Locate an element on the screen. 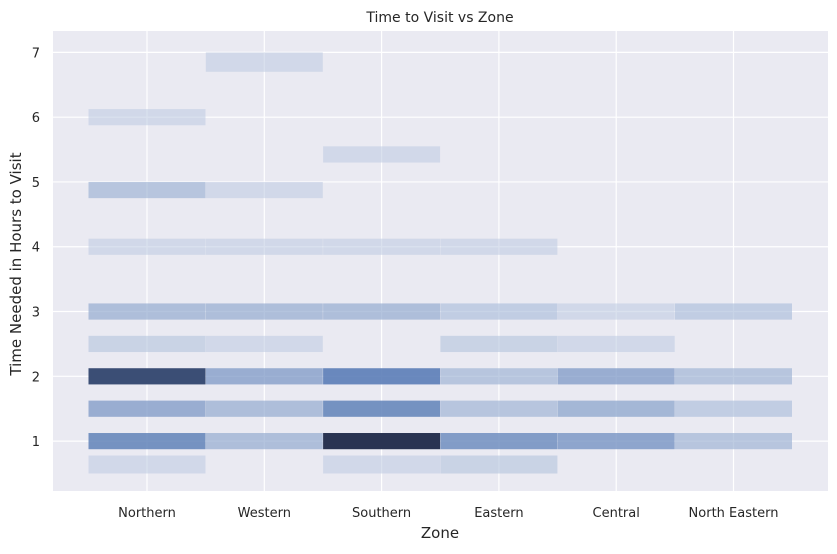 Image resolution: width=837 pixels, height=554 pixels. y-tick-label: 4 is located at coordinates (36, 248).